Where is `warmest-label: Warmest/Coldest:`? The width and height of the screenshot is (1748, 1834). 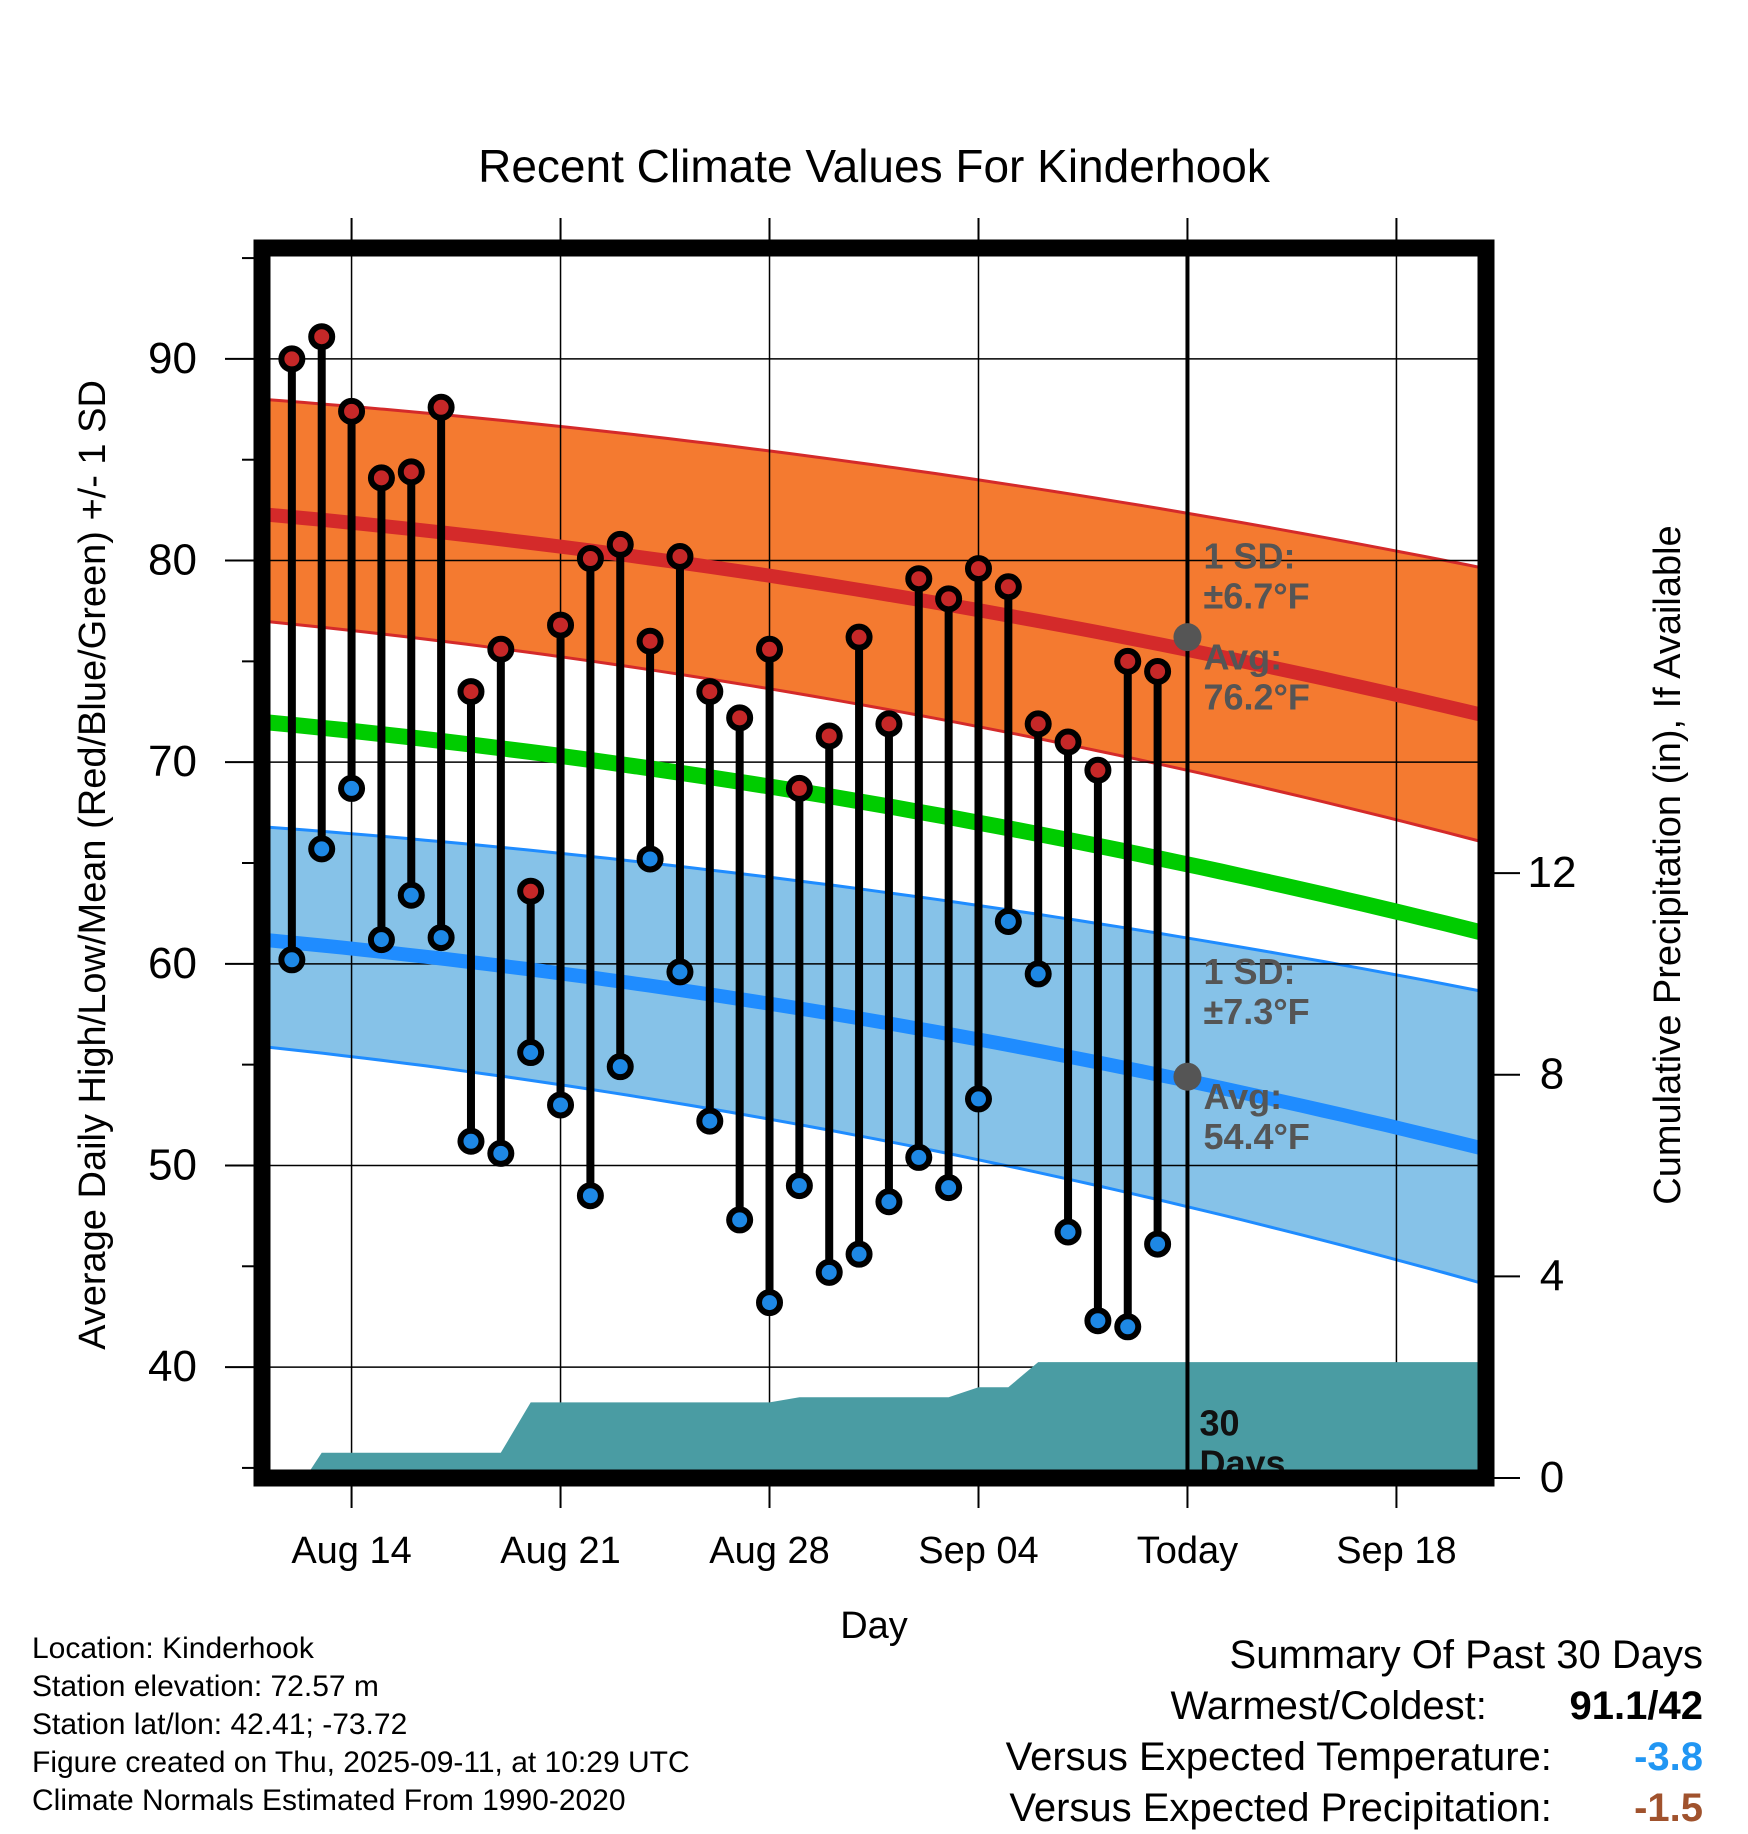 warmest-label: Warmest/Coldest: is located at coordinates (1328, 1706).